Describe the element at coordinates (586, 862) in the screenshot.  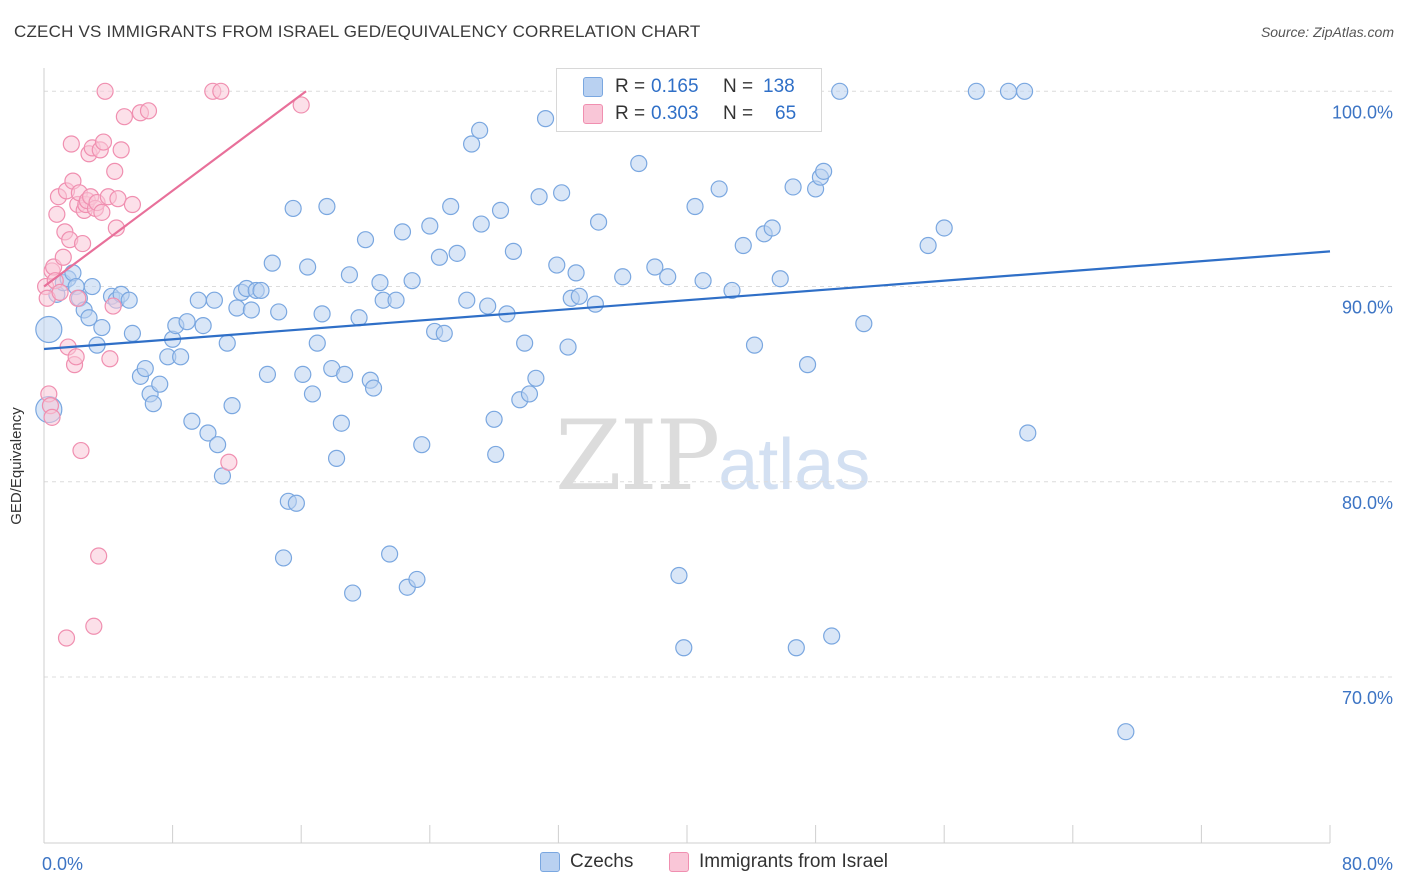
I see `bottom-legend-czechs: Czechs` at that location.